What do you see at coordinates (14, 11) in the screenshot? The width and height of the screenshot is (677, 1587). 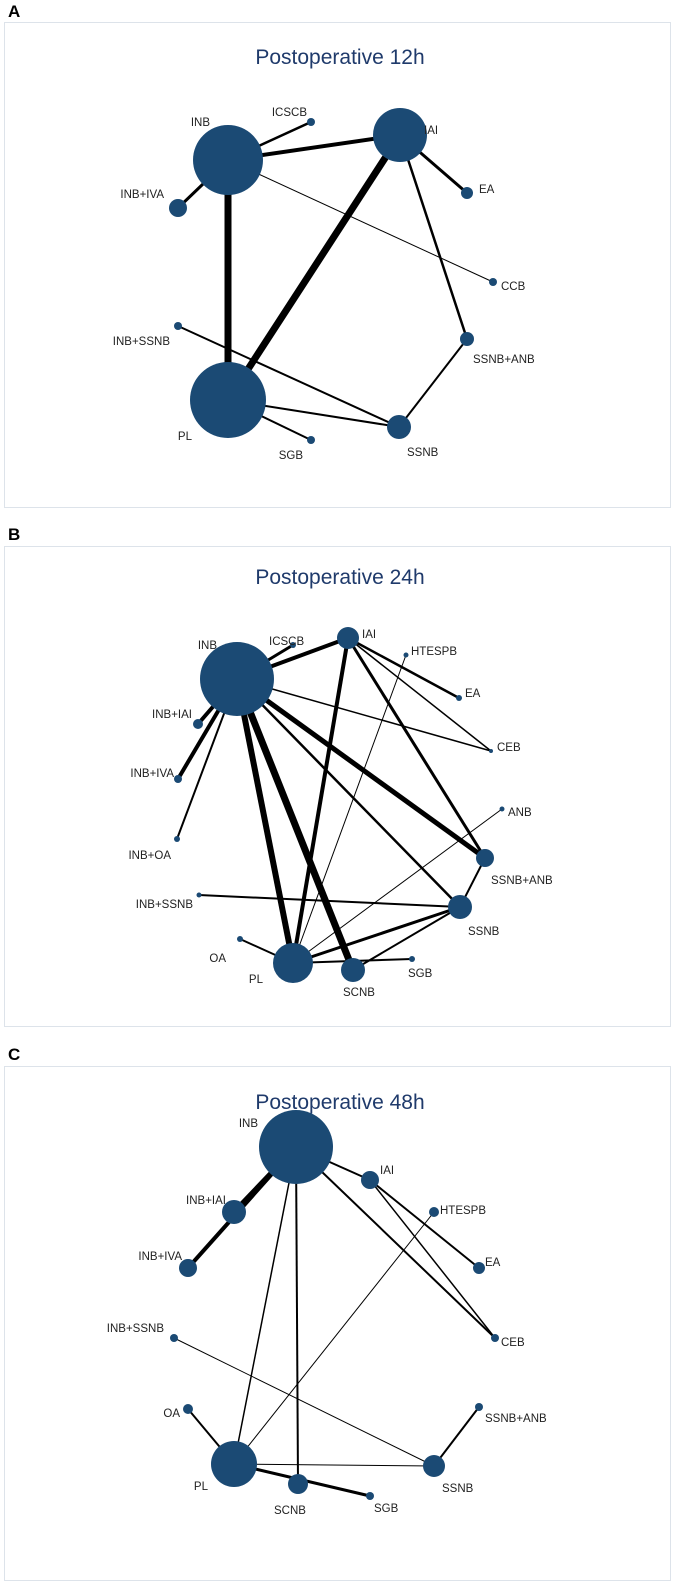 I see `panel-a-letter: A` at bounding box center [14, 11].